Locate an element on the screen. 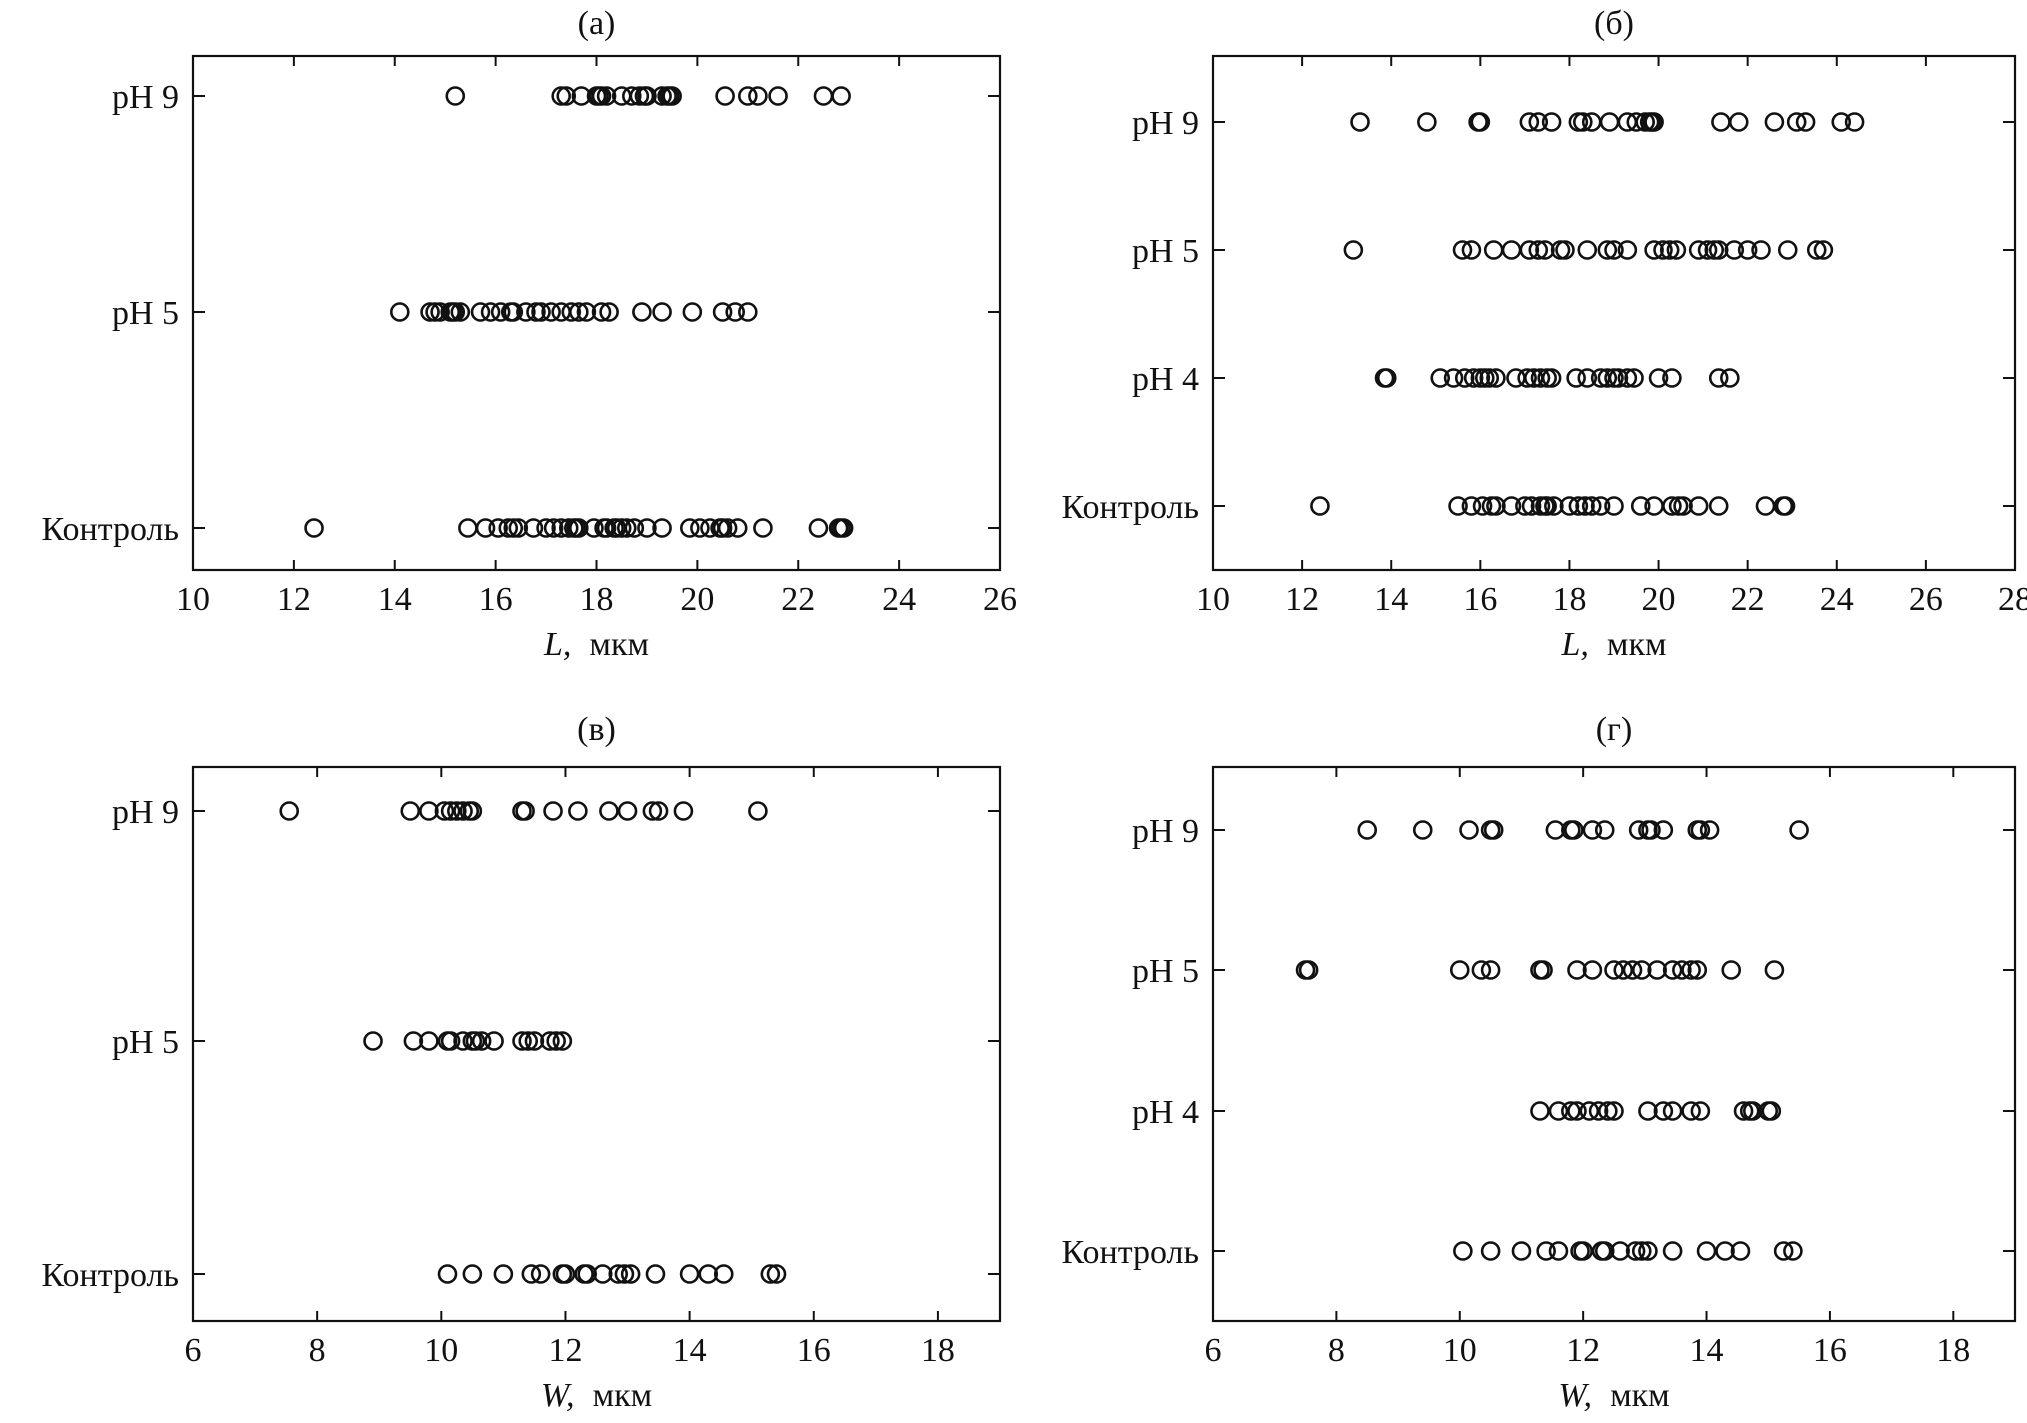 The height and width of the screenshot is (1423, 2027). x-axis-variable: L, is located at coordinates (557, 644).